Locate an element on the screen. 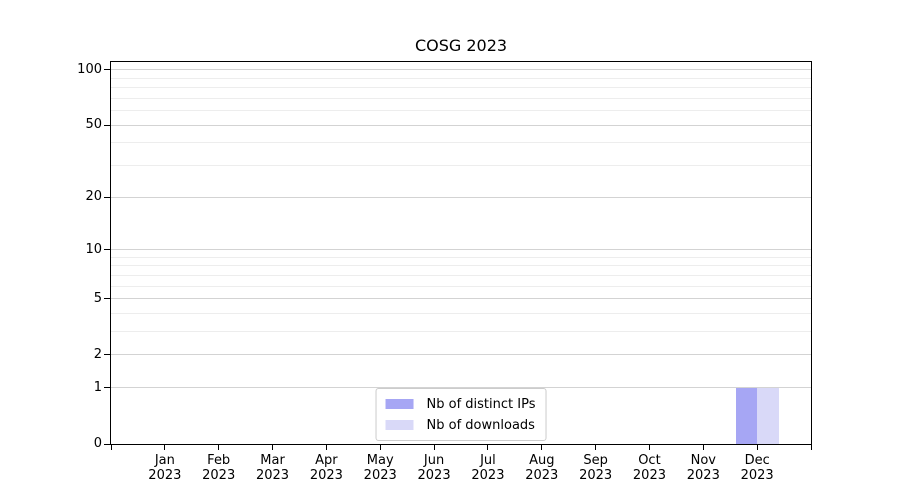  x-tick-label: Aug 2023 is located at coordinates (542, 468).